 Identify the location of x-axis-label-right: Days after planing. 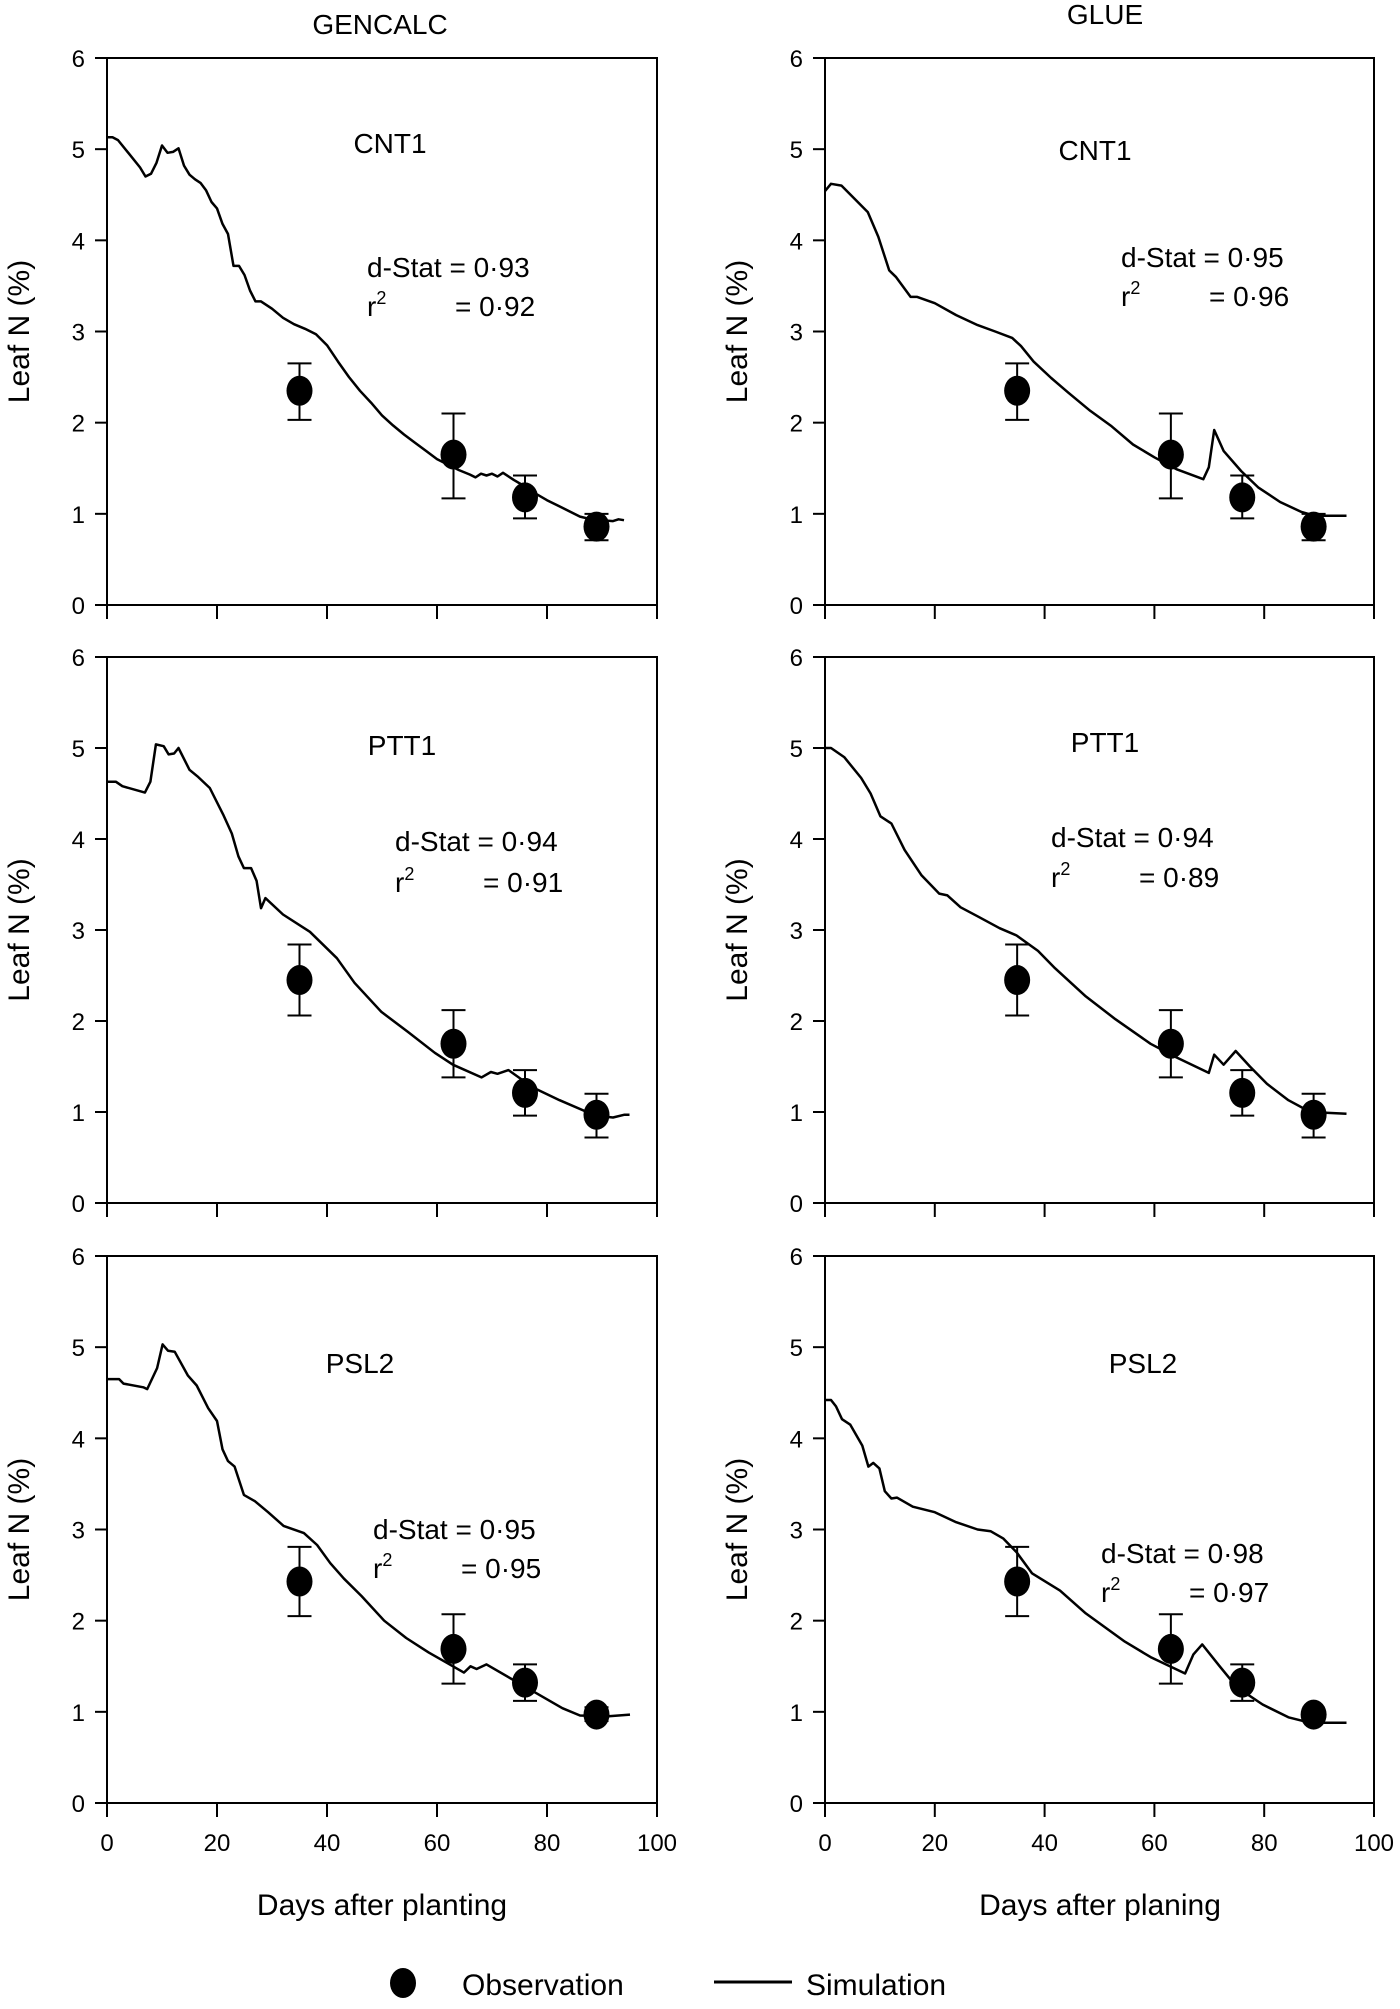
(1100, 1905).